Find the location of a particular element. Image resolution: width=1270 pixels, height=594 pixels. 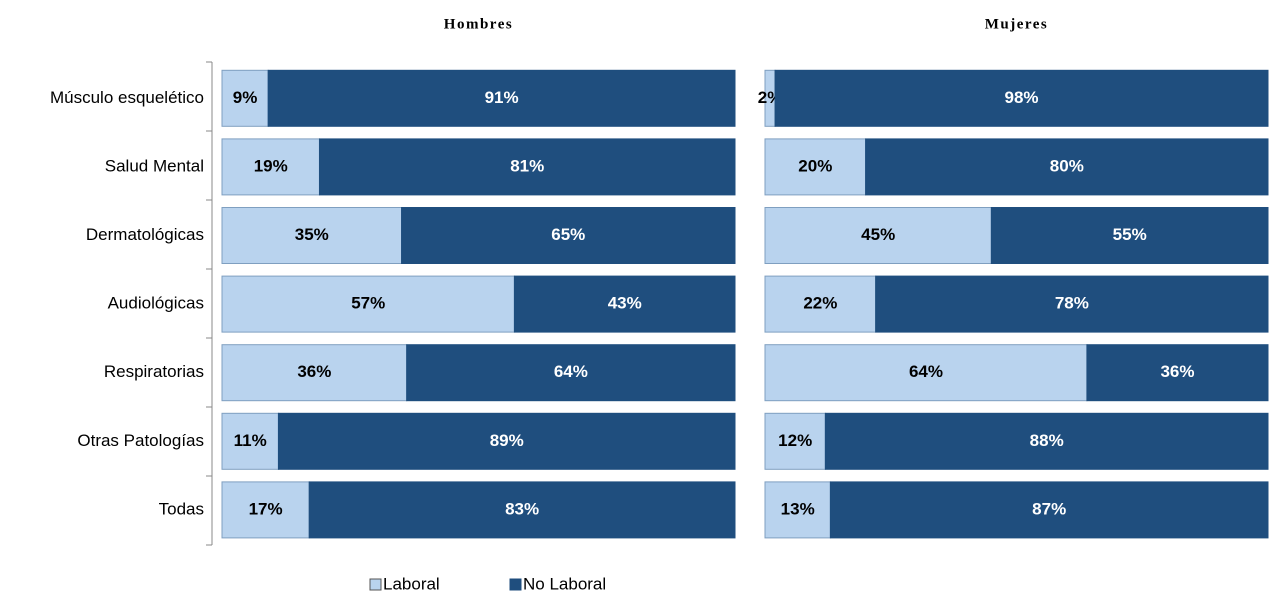

value-label: 20% is located at coordinates (815, 165).